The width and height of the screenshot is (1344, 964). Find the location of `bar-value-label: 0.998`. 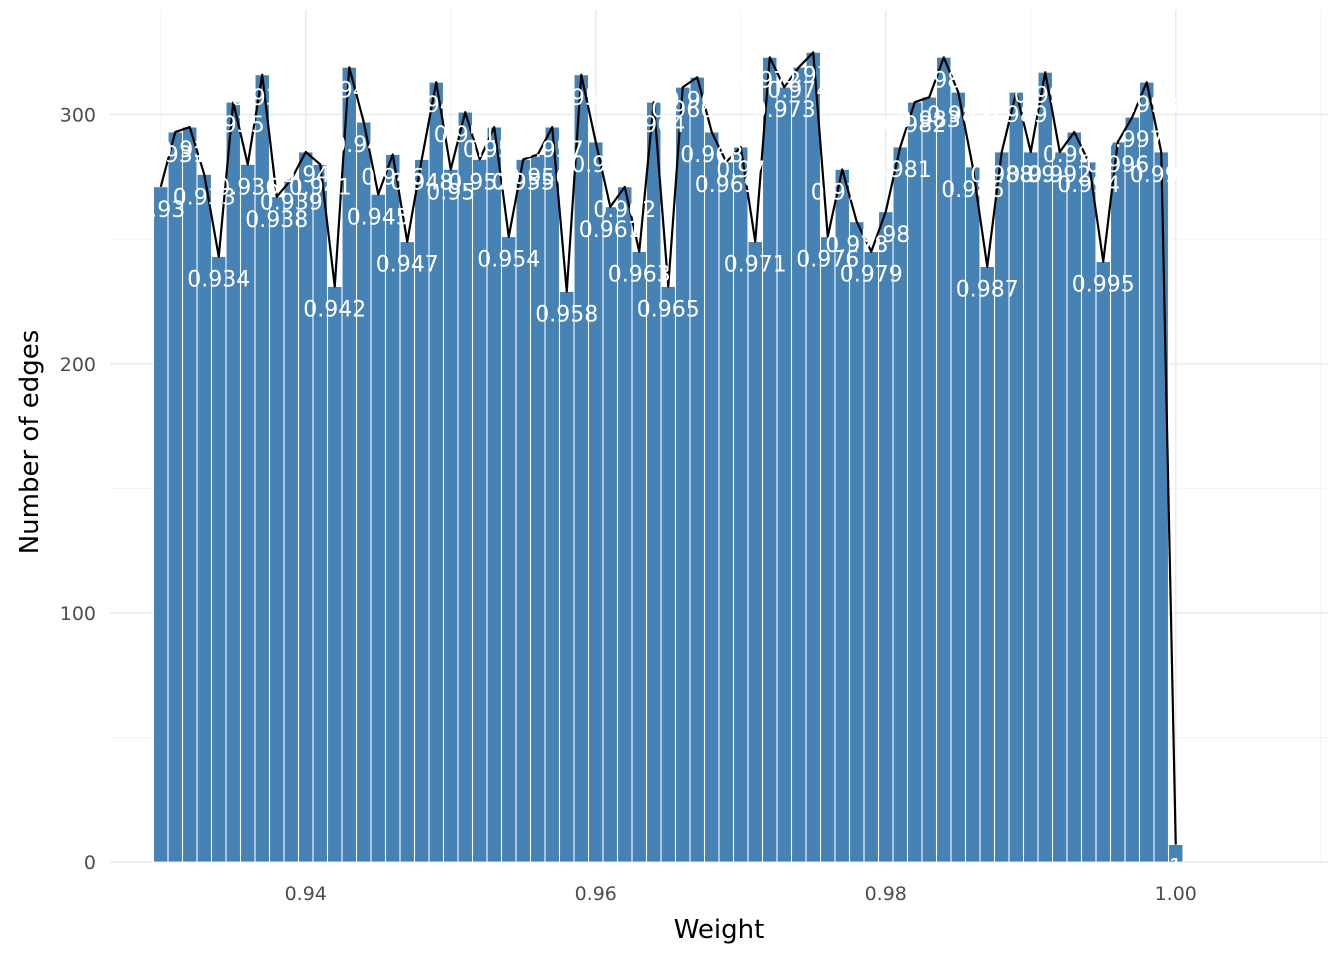

bar-value-label: 0.998 is located at coordinates (1146, 105).